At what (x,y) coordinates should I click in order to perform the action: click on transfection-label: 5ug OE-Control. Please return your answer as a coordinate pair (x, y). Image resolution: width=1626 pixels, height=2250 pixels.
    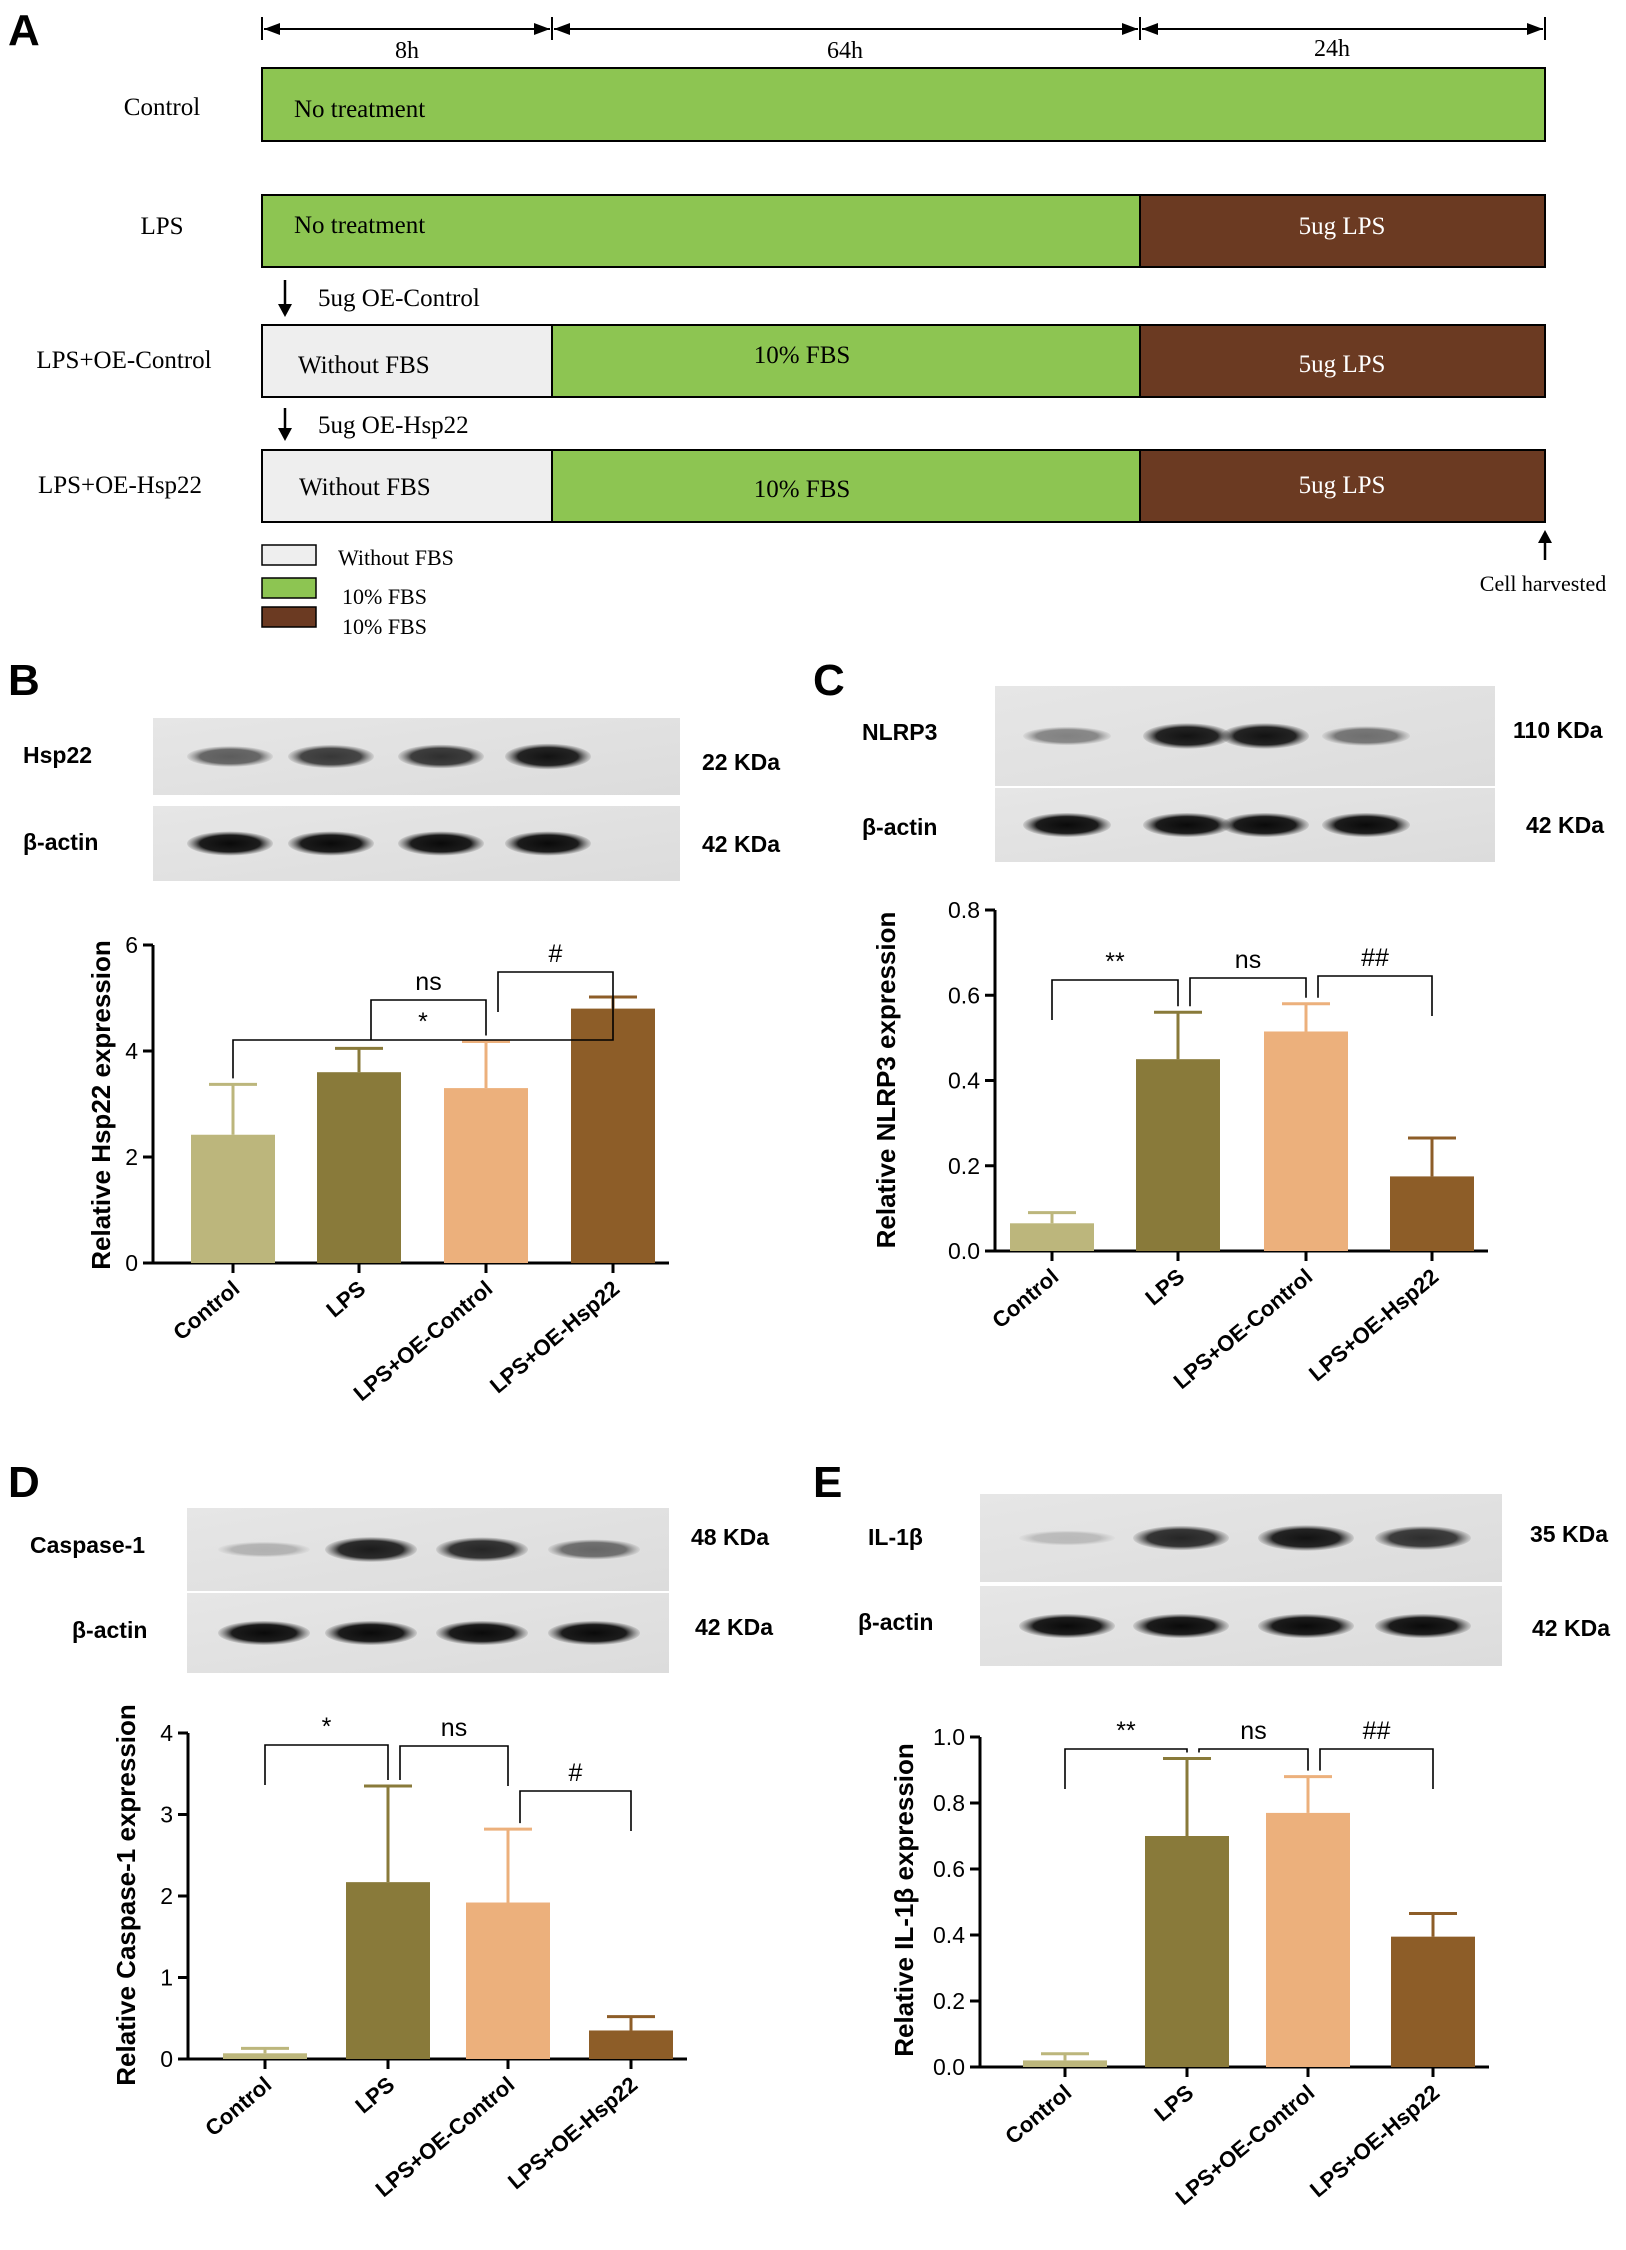
    Looking at the image, I should click on (399, 298).